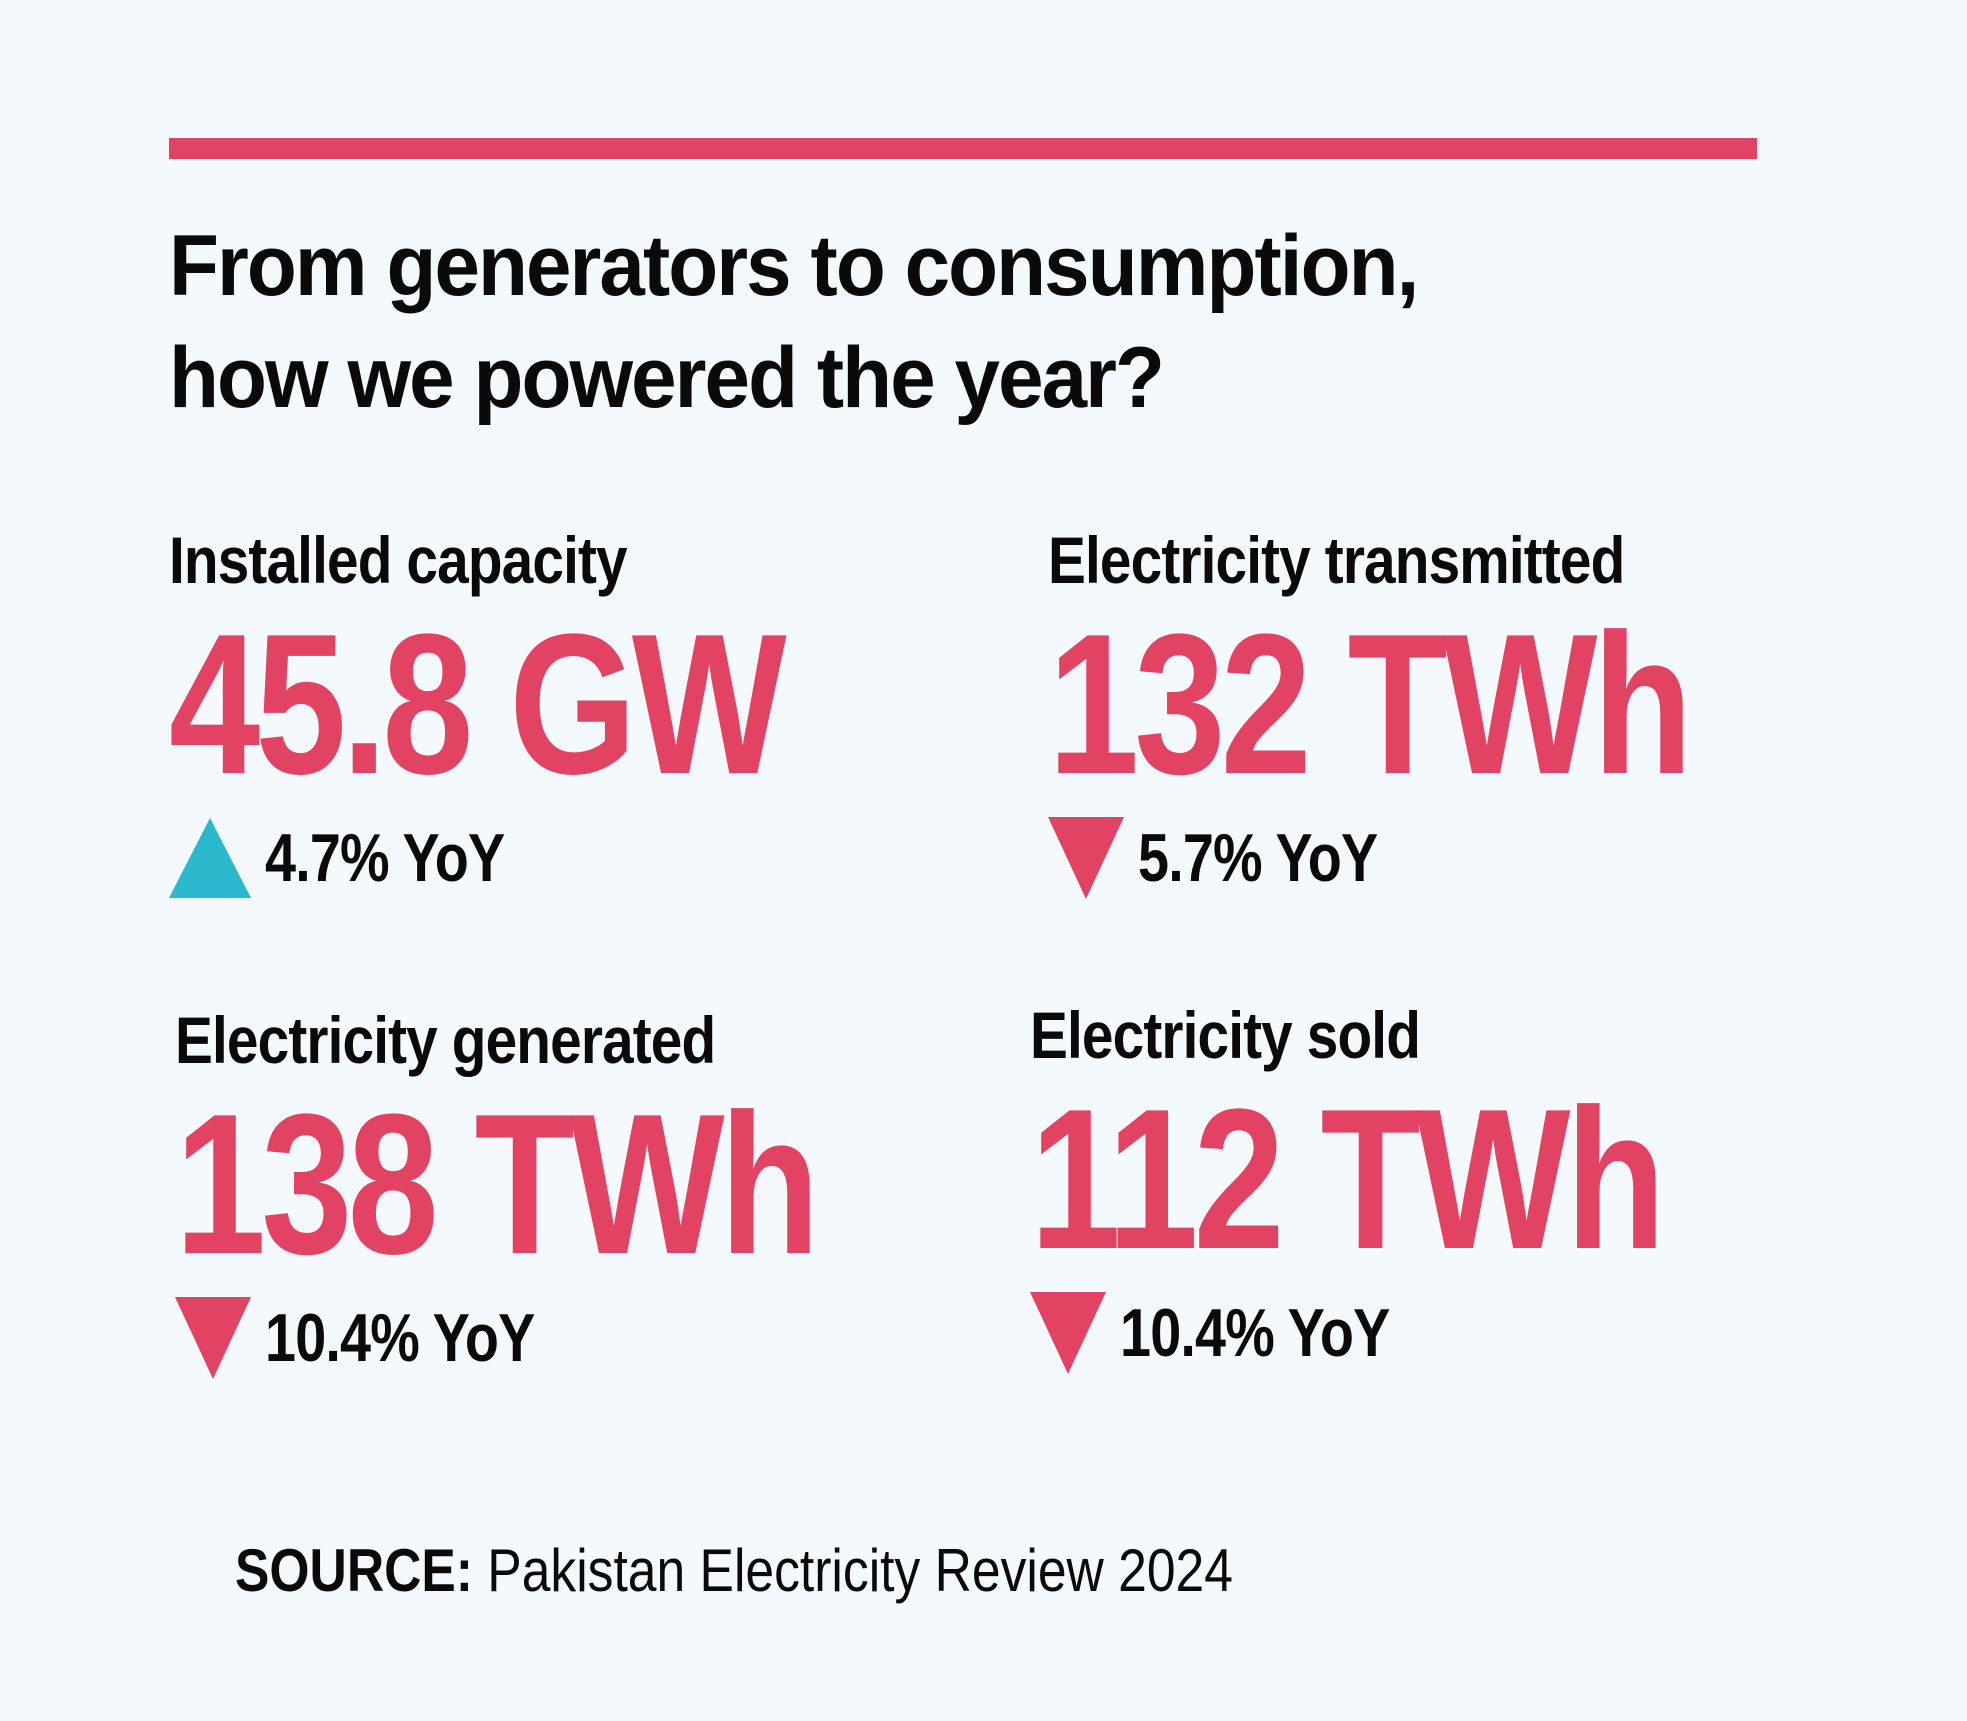 Image resolution: width=1967 pixels, height=1721 pixels. Describe the element at coordinates (354, 1570) in the screenshot. I see `source-key: SOURCE:` at that location.